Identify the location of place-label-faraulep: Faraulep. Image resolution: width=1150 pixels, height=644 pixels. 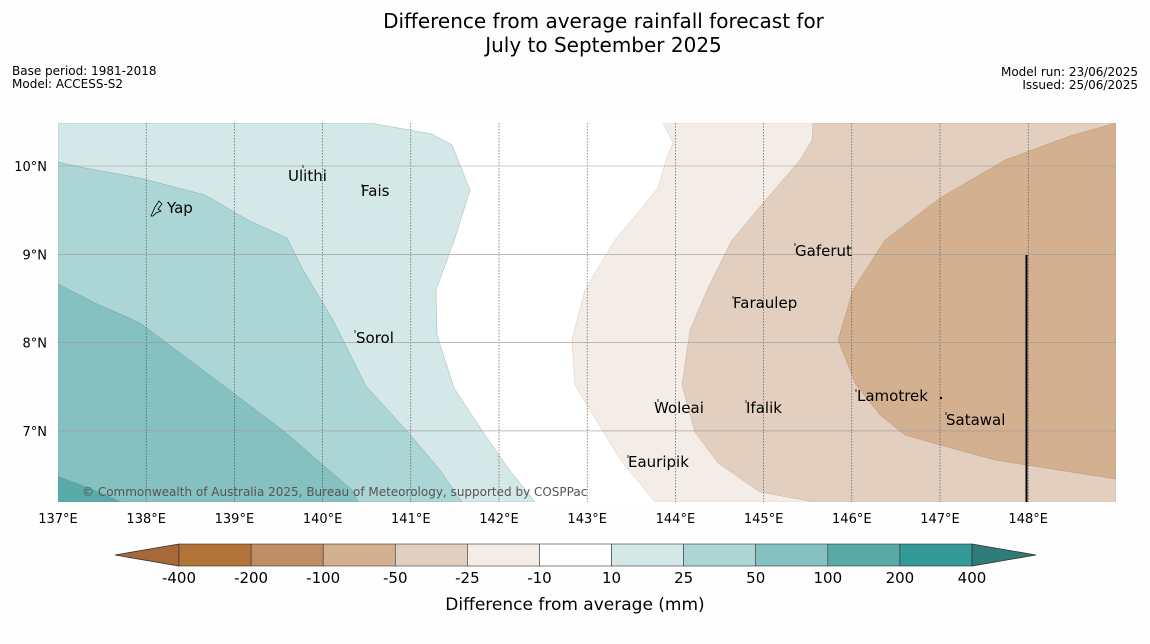
(765, 303).